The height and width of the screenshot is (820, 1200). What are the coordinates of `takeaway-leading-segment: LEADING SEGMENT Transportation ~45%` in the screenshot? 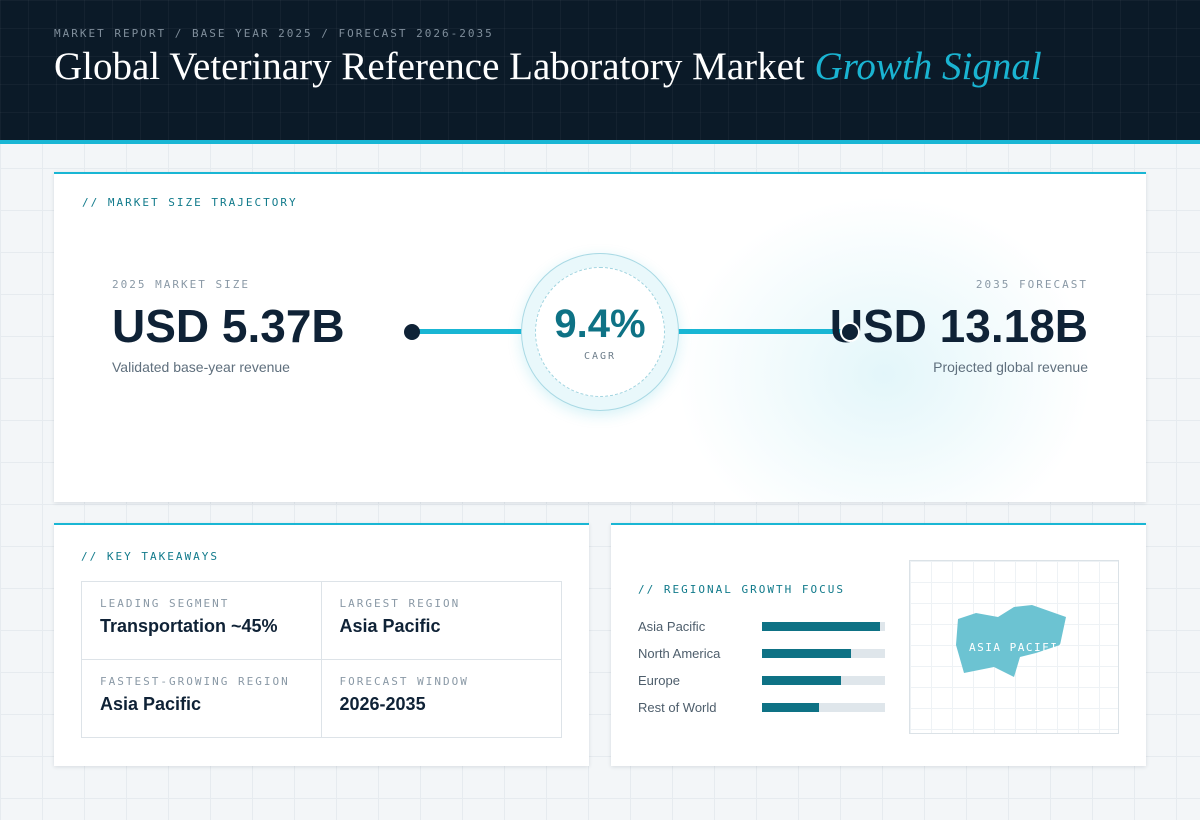 It's located at (202, 621).